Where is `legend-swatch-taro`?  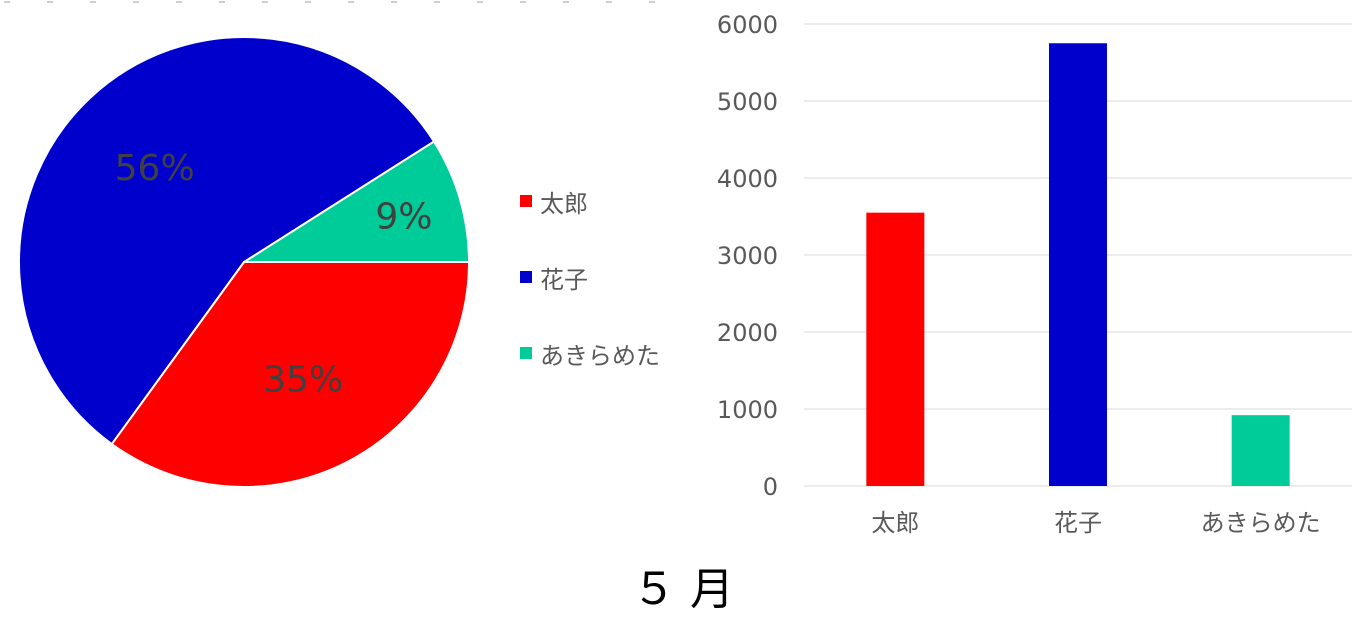
legend-swatch-taro is located at coordinates (526, 201).